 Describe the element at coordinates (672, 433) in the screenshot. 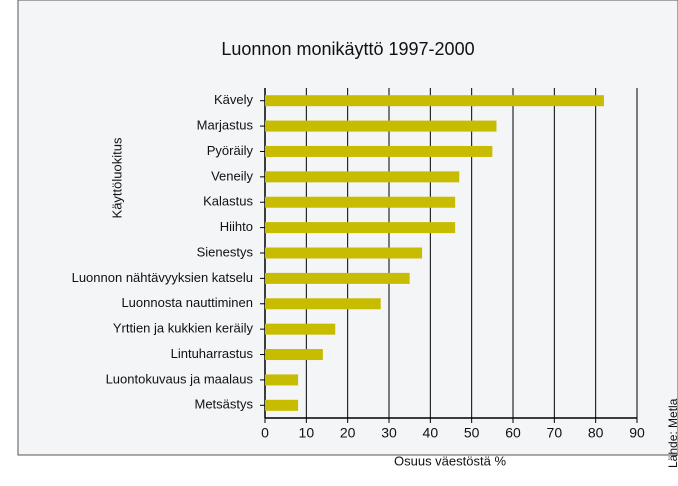

I see `source: Lähde: Metla` at that location.